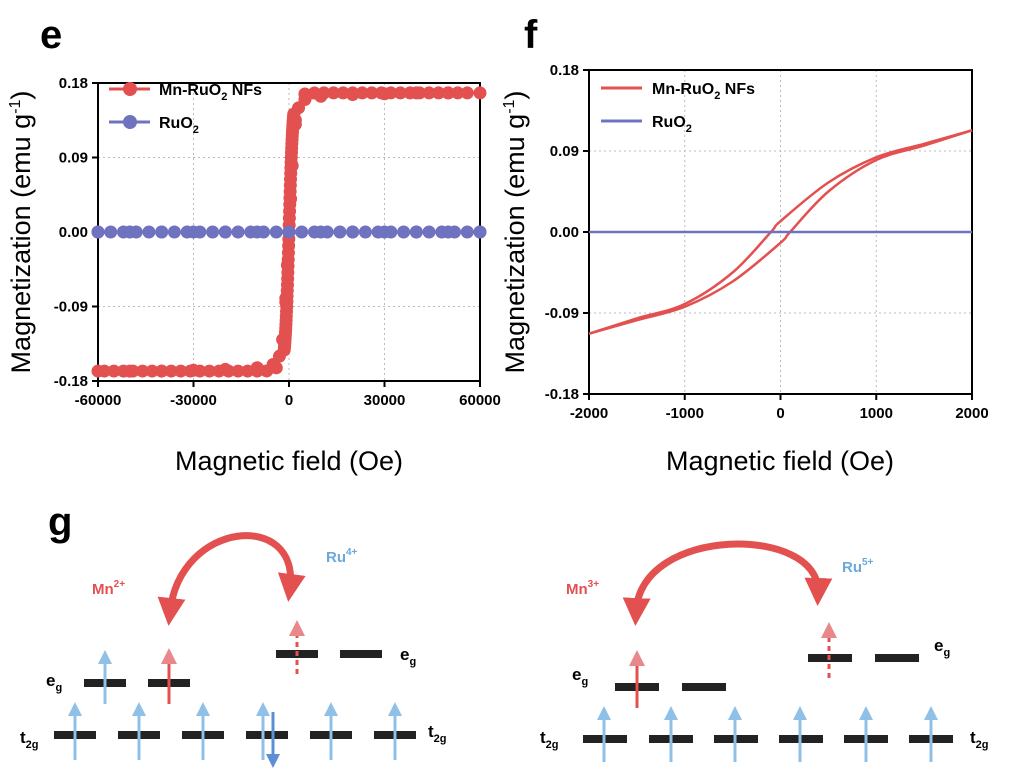  I want to click on ion-label-ru5: Ru5+, so click(858, 566).